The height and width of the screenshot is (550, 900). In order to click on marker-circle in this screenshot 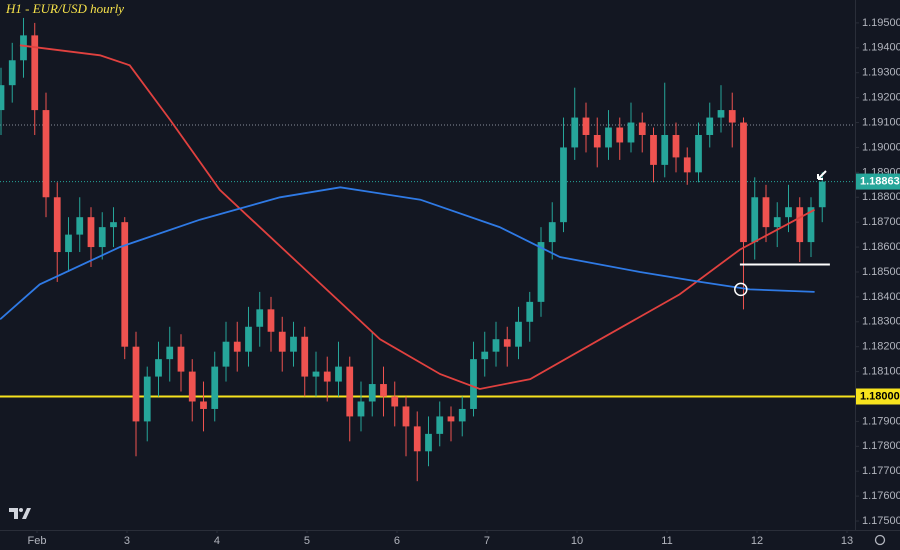, I will do `click(741, 289)`.